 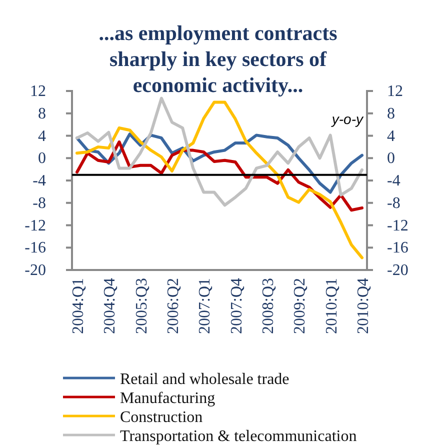 I want to click on y2-tick-label: -16, so click(x=397, y=248).